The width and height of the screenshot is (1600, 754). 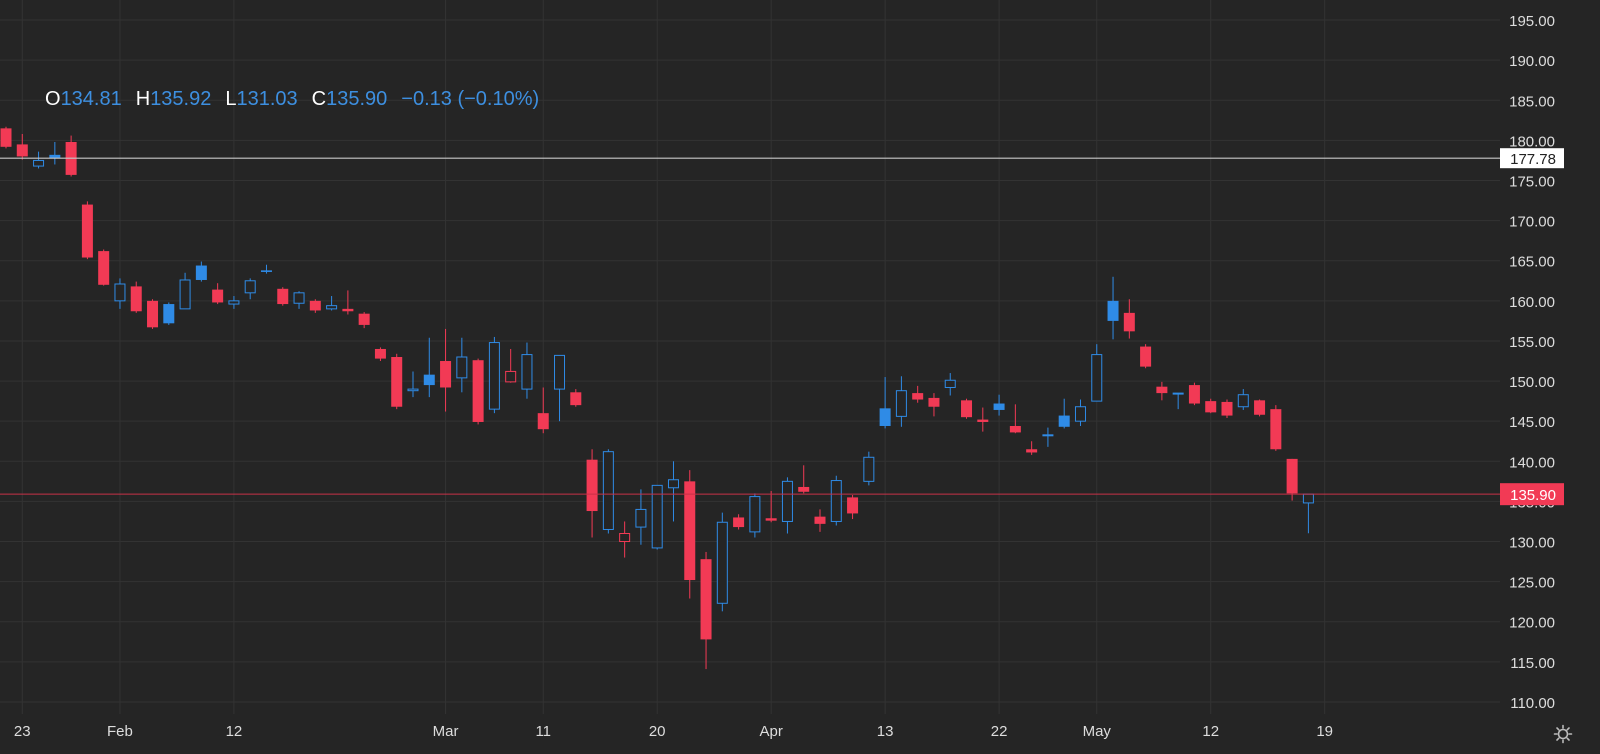 I want to click on x-tick-label: Feb, so click(x=120, y=731).